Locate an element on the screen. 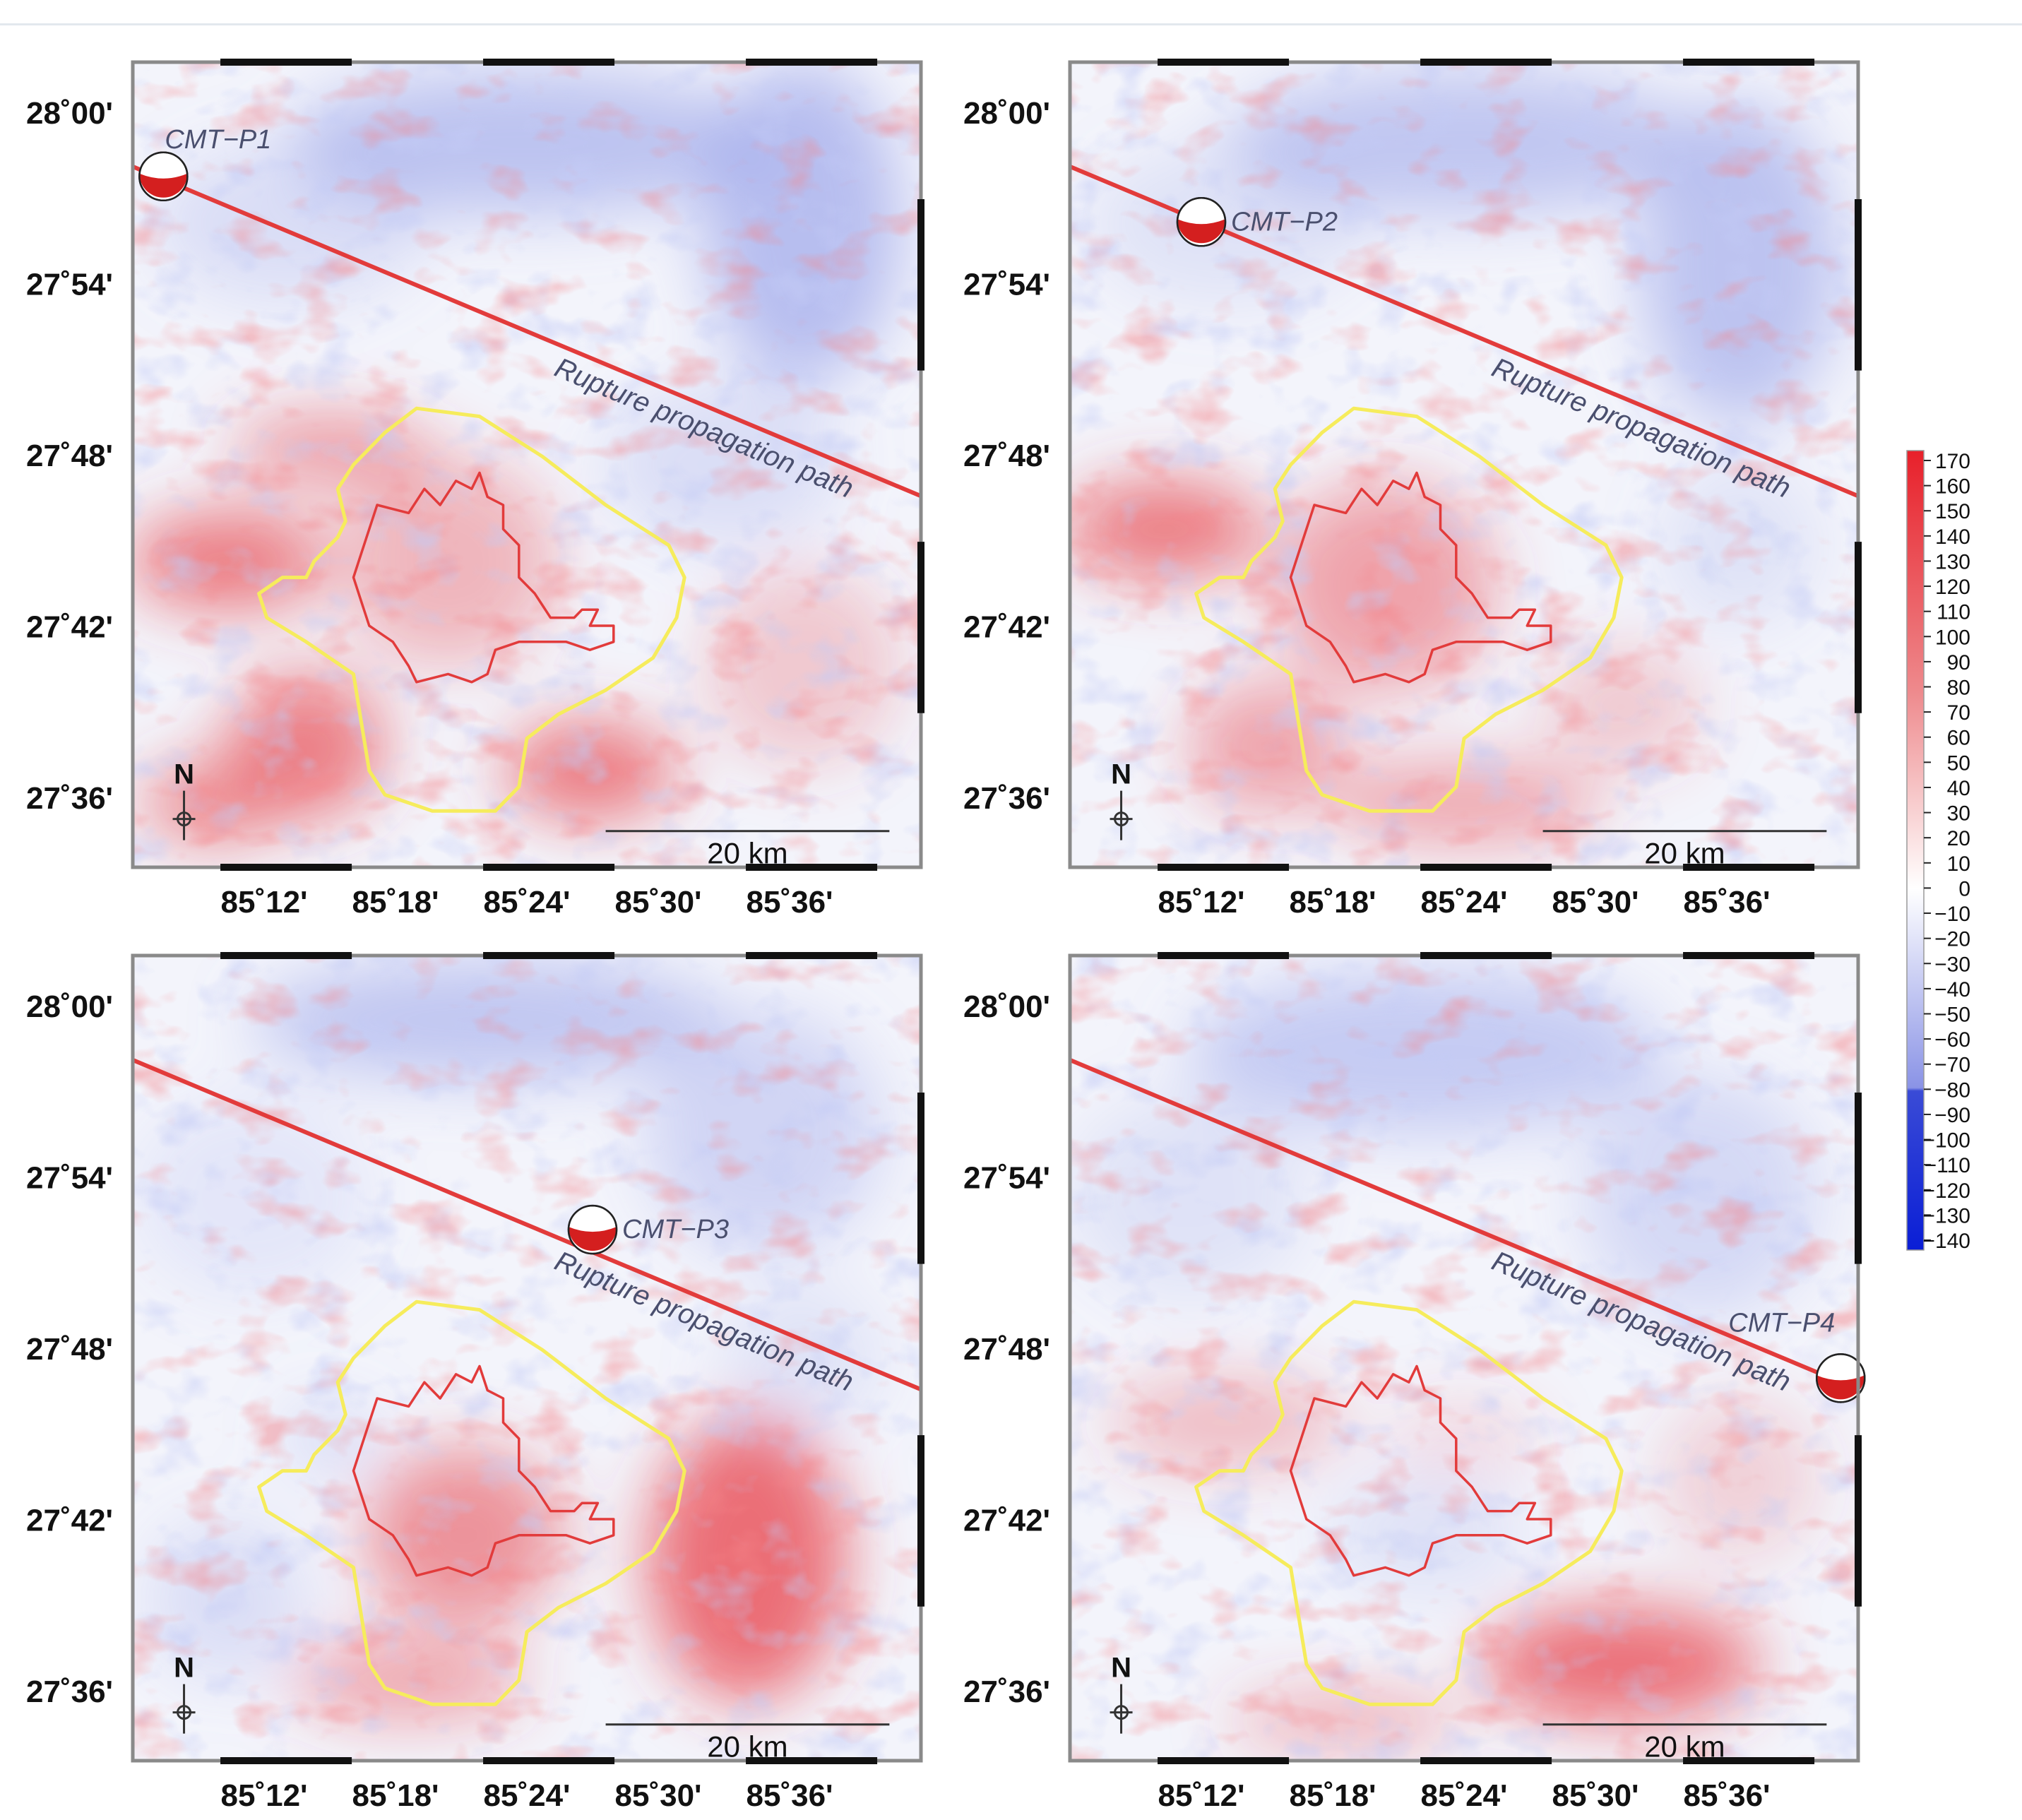  cmt-label: CMT−P3 is located at coordinates (676, 1229).